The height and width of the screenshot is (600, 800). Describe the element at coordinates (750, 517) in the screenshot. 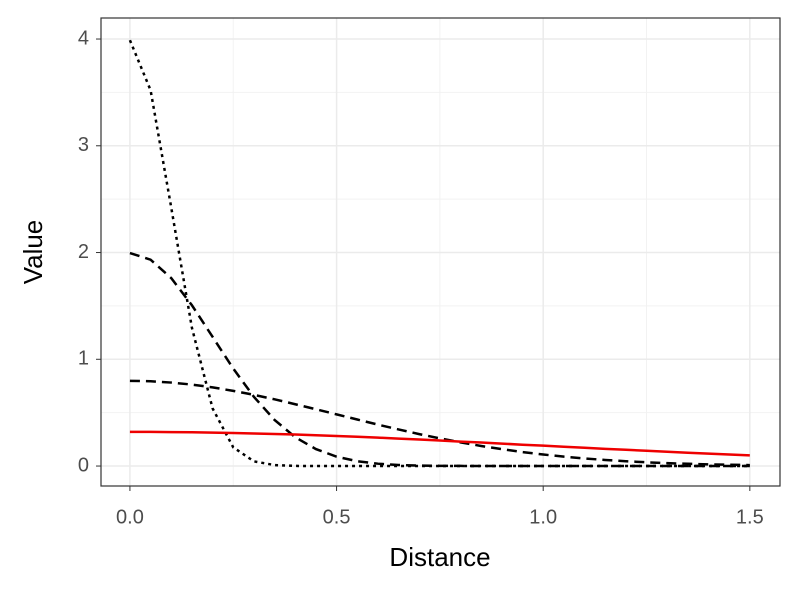

I see `x-tick-label: 1.5` at that location.